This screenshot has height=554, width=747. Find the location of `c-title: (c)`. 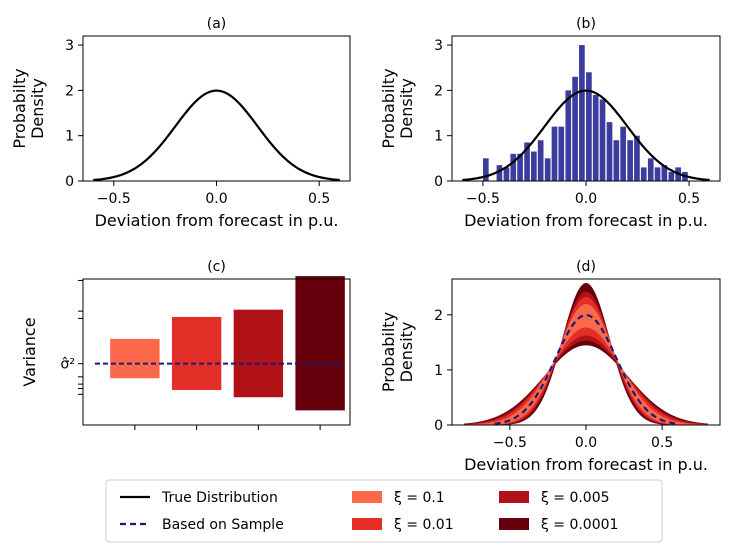

c-title: (c) is located at coordinates (216, 267).